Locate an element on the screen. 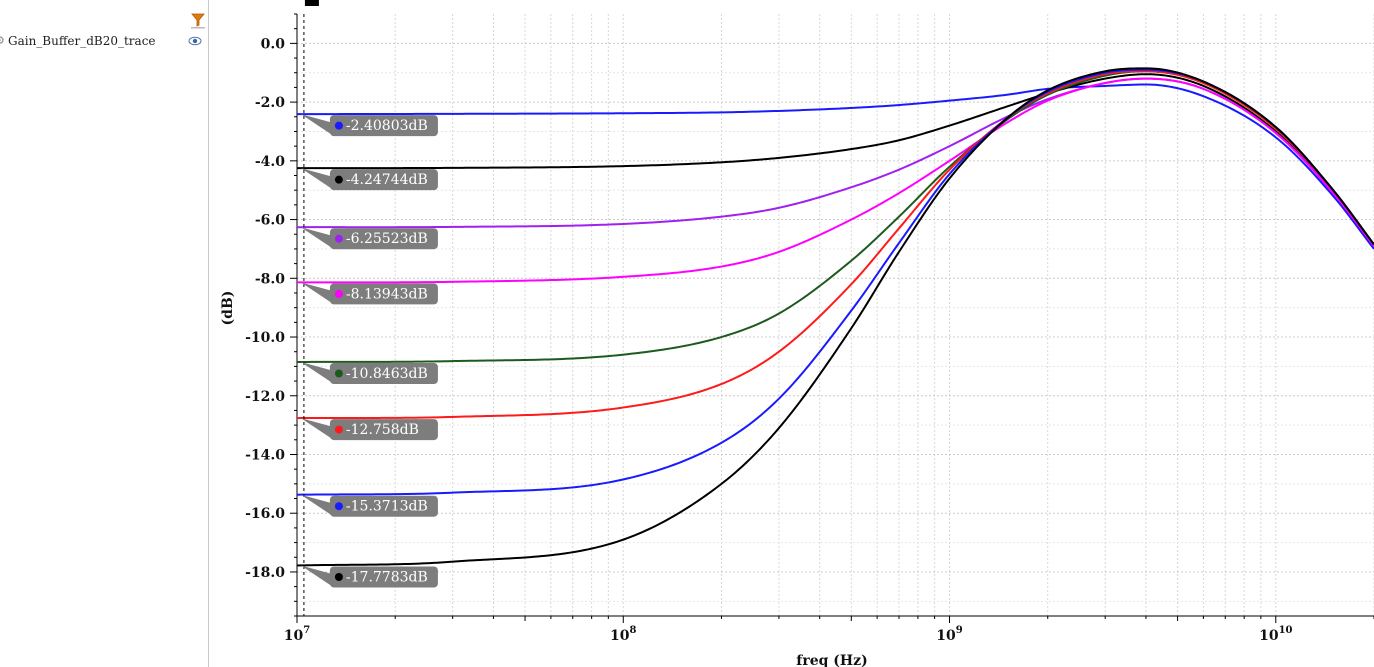  x-tick-label: 107 is located at coordinates (297, 634).